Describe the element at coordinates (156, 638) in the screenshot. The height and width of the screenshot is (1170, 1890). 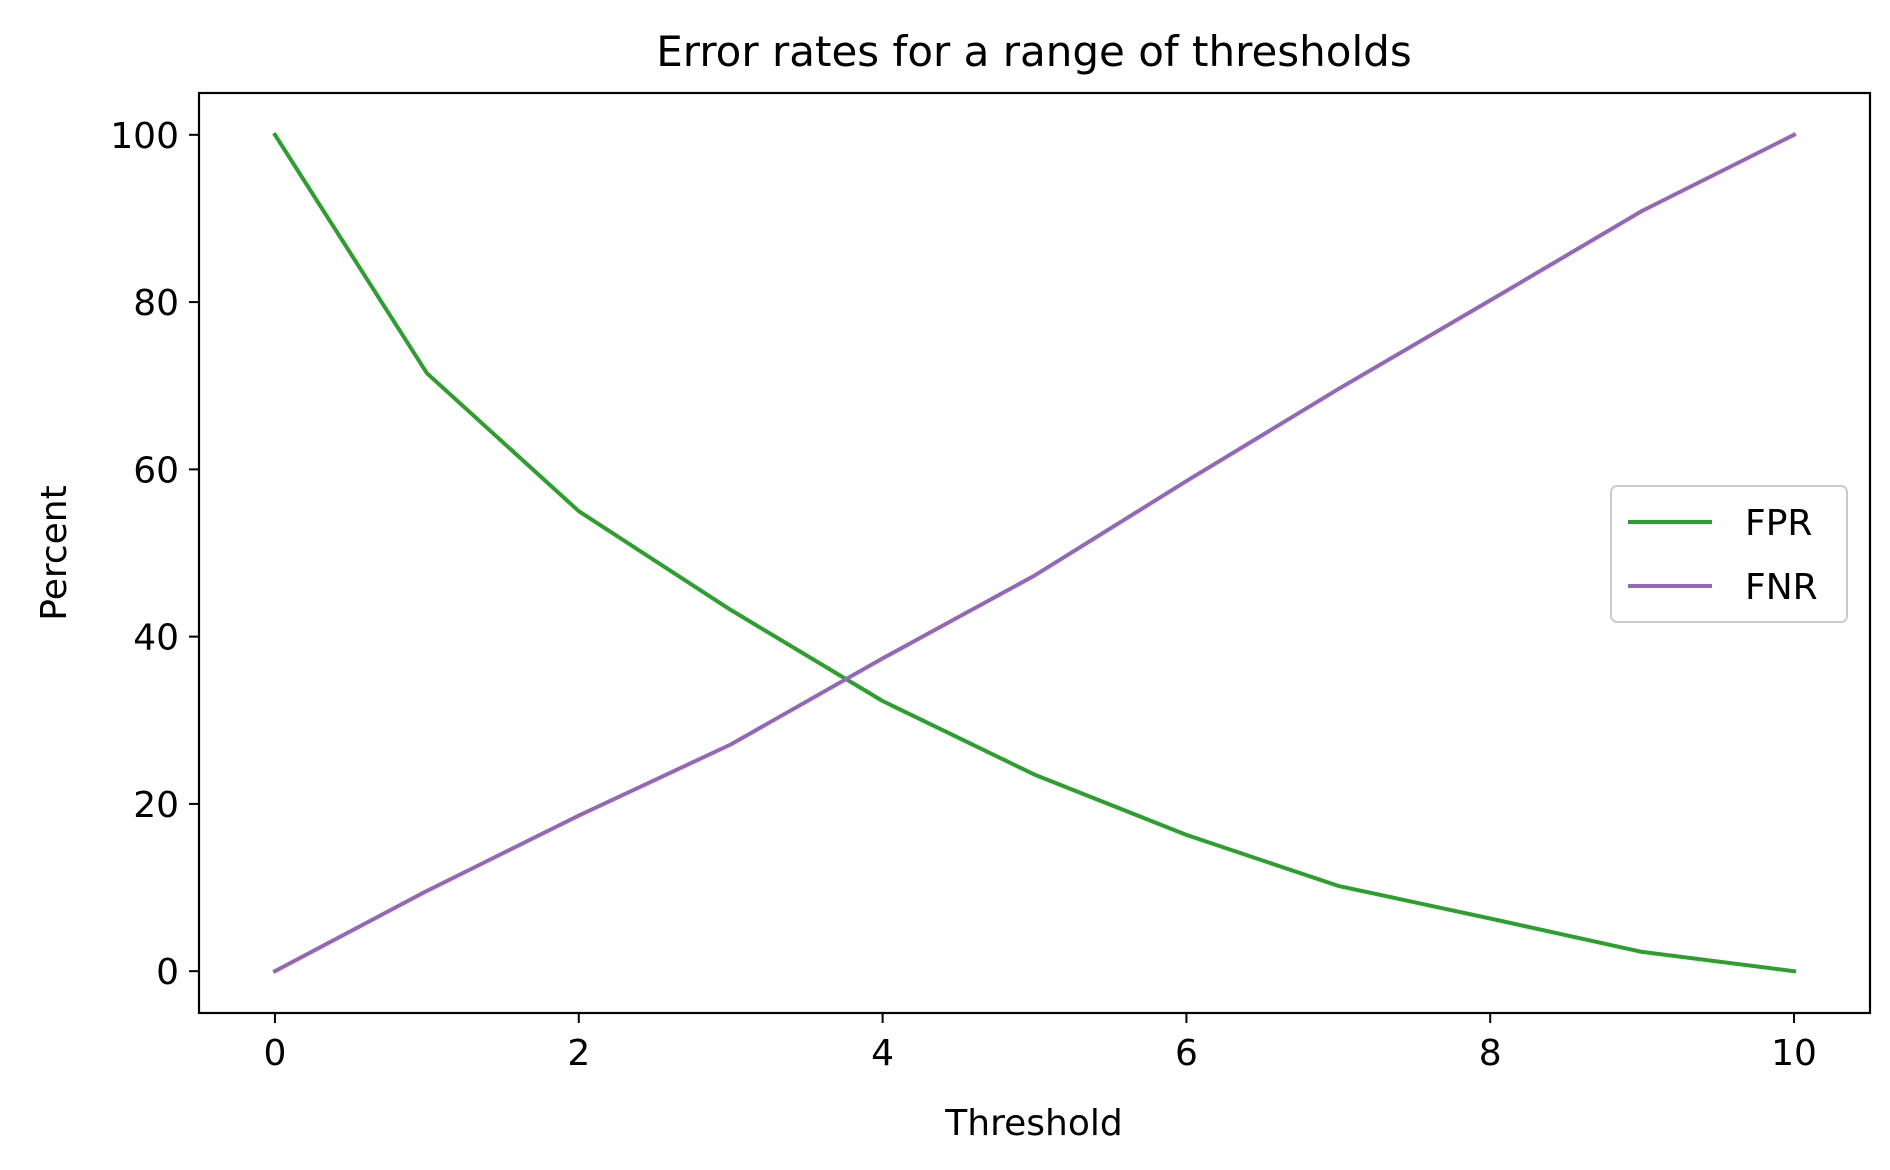
I see `y-tick-label: 40` at that location.